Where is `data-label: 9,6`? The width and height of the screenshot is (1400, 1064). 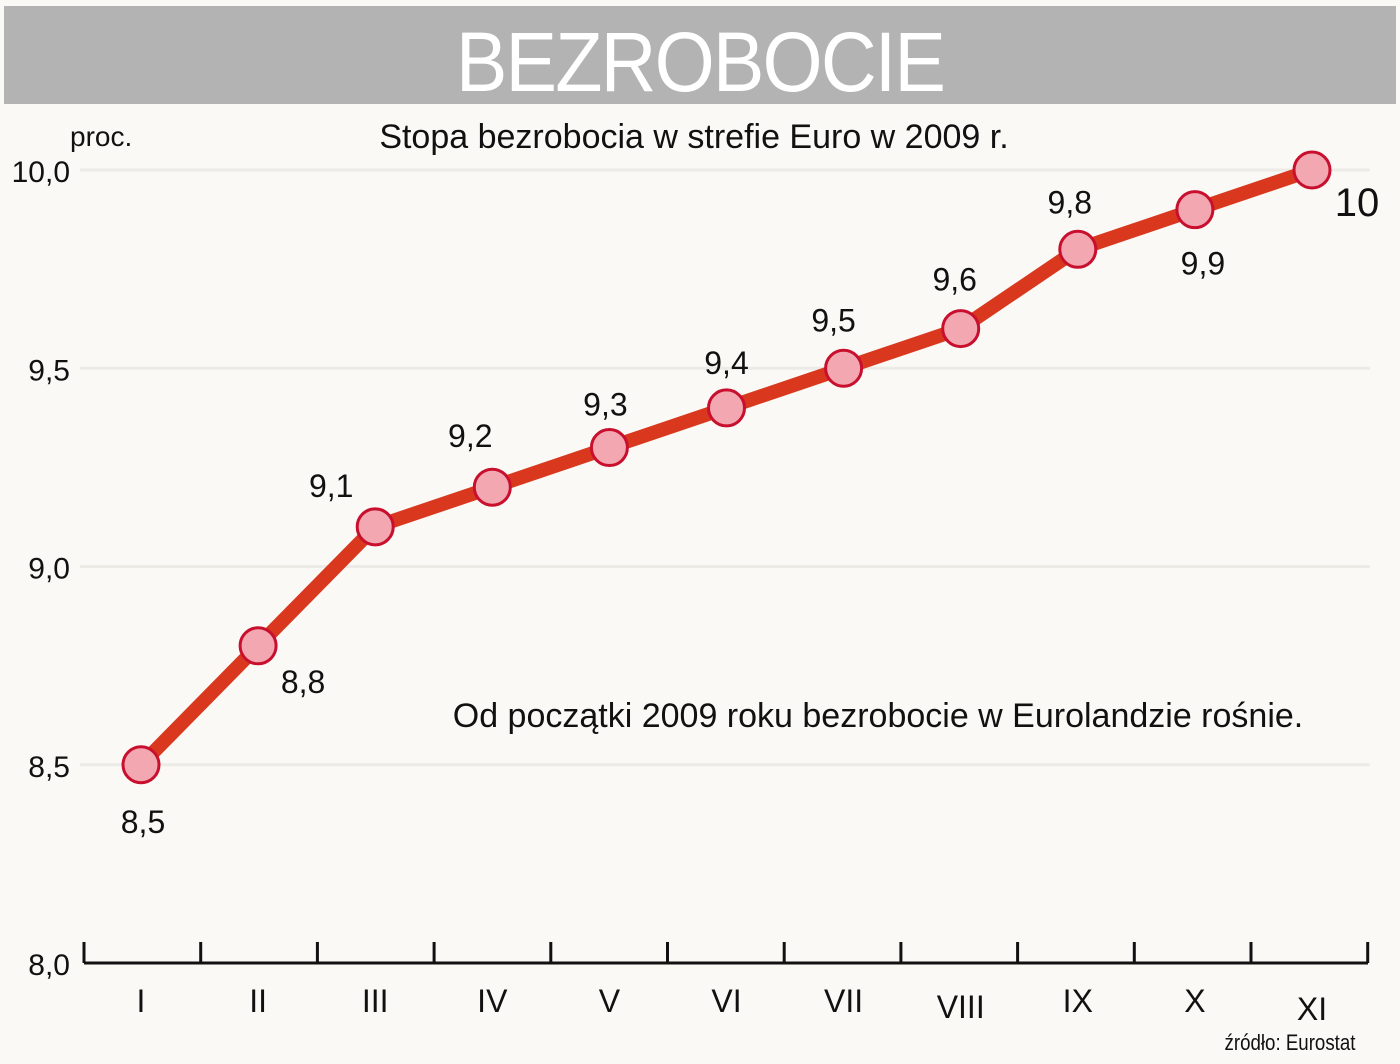 data-label: 9,6 is located at coordinates (954, 280).